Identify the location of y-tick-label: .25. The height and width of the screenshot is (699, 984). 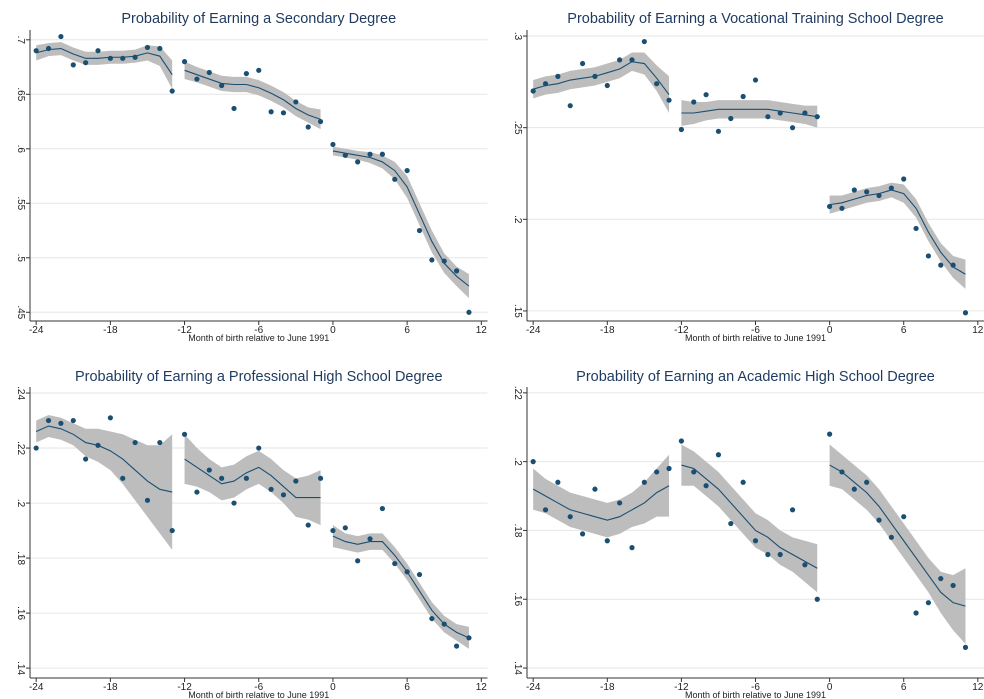
(517, 128).